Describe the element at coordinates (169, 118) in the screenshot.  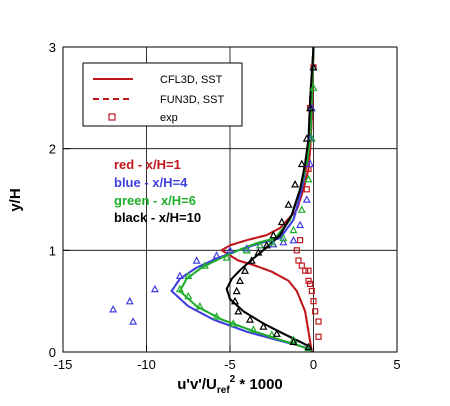
I see `legend-label-exp: exp` at that location.